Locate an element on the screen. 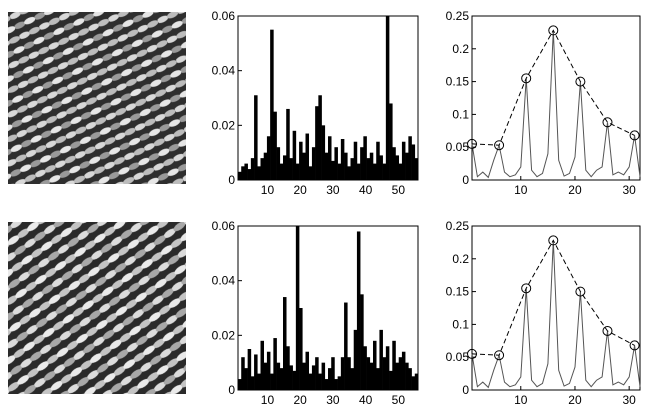 This screenshot has height=410, width=646. x-tick-label: 50 is located at coordinates (399, 190).